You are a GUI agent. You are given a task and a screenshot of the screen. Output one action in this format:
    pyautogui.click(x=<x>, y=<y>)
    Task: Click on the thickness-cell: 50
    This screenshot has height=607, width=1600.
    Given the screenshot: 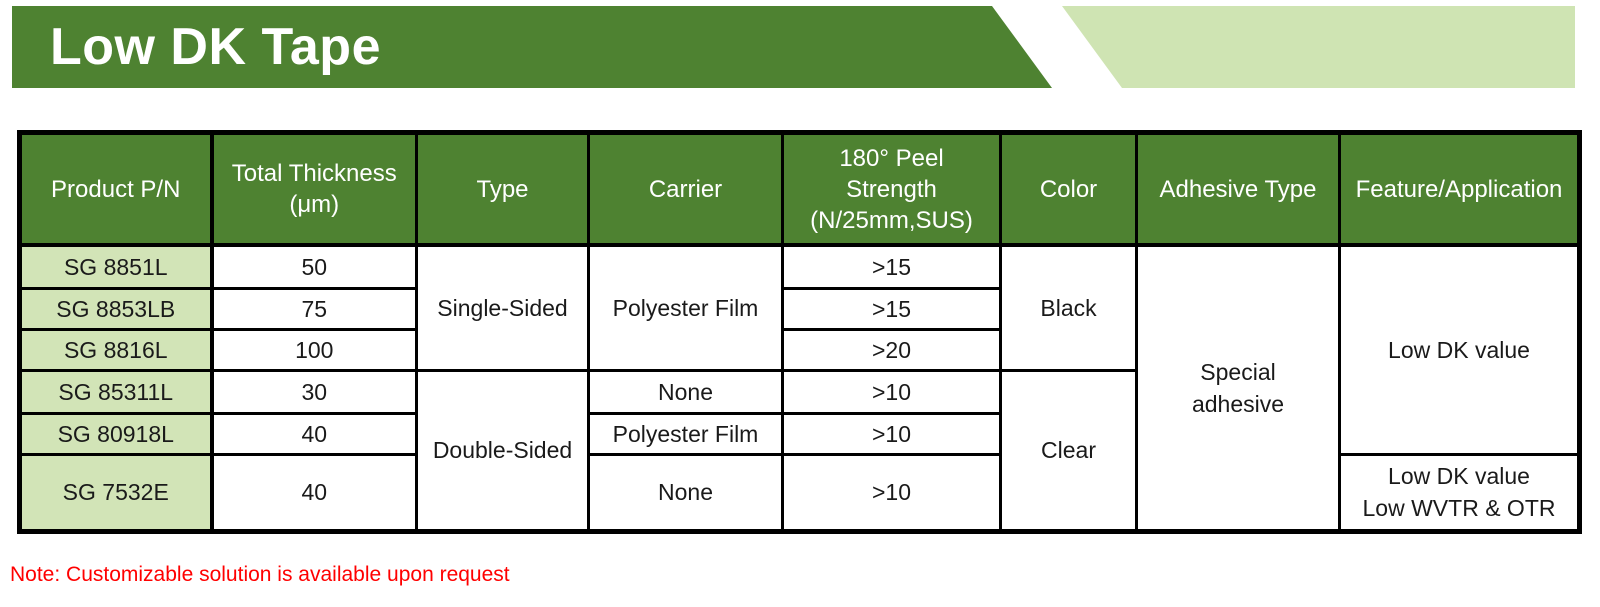 What is the action you would take?
    pyautogui.click(x=314, y=266)
    